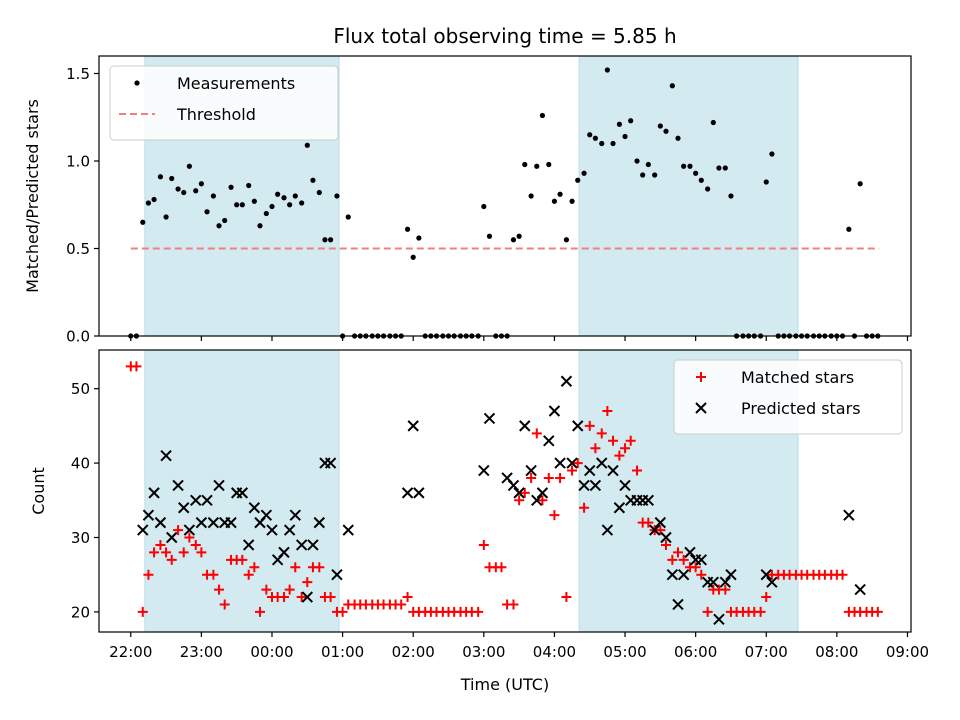  Describe the element at coordinates (236, 83) in the screenshot. I see `legend-label: Measurements` at that location.